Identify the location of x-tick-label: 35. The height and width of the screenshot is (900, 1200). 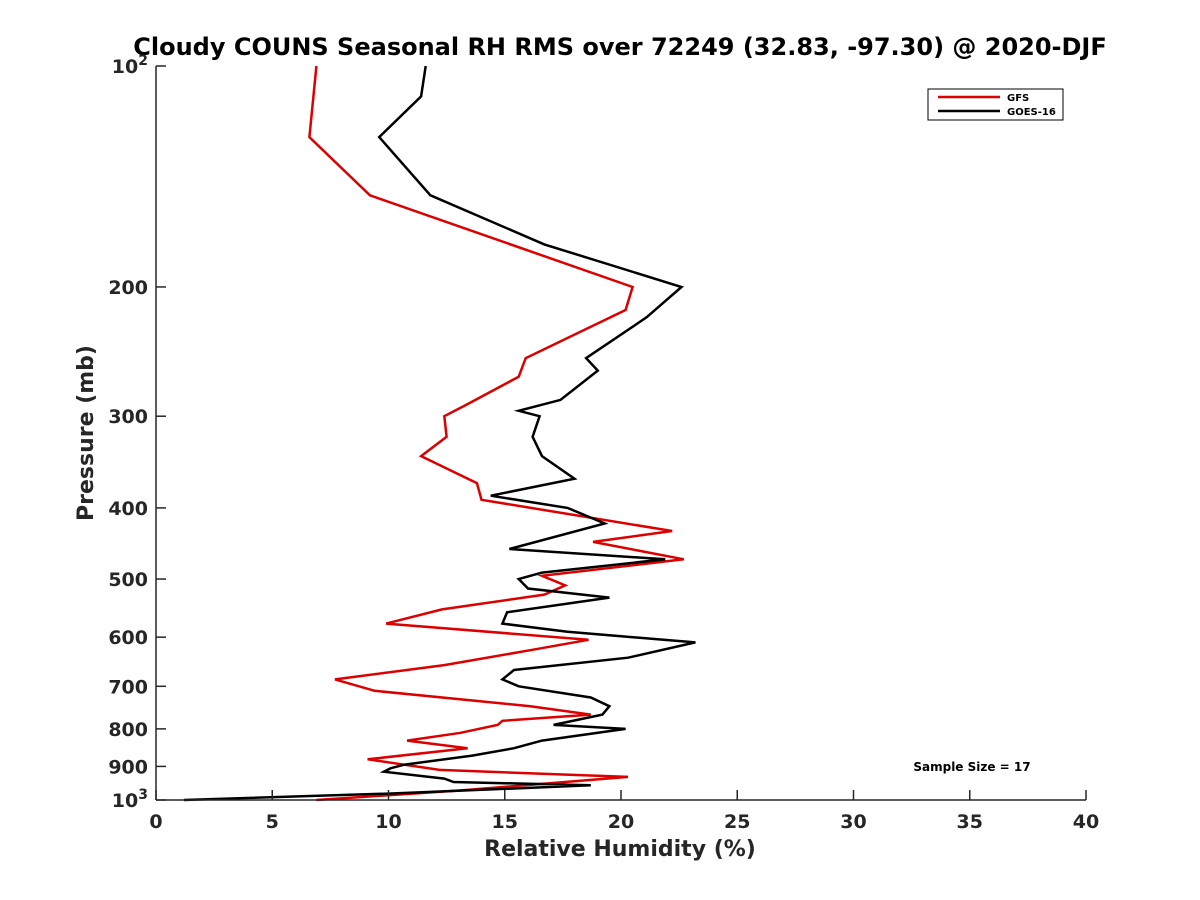
(970, 822).